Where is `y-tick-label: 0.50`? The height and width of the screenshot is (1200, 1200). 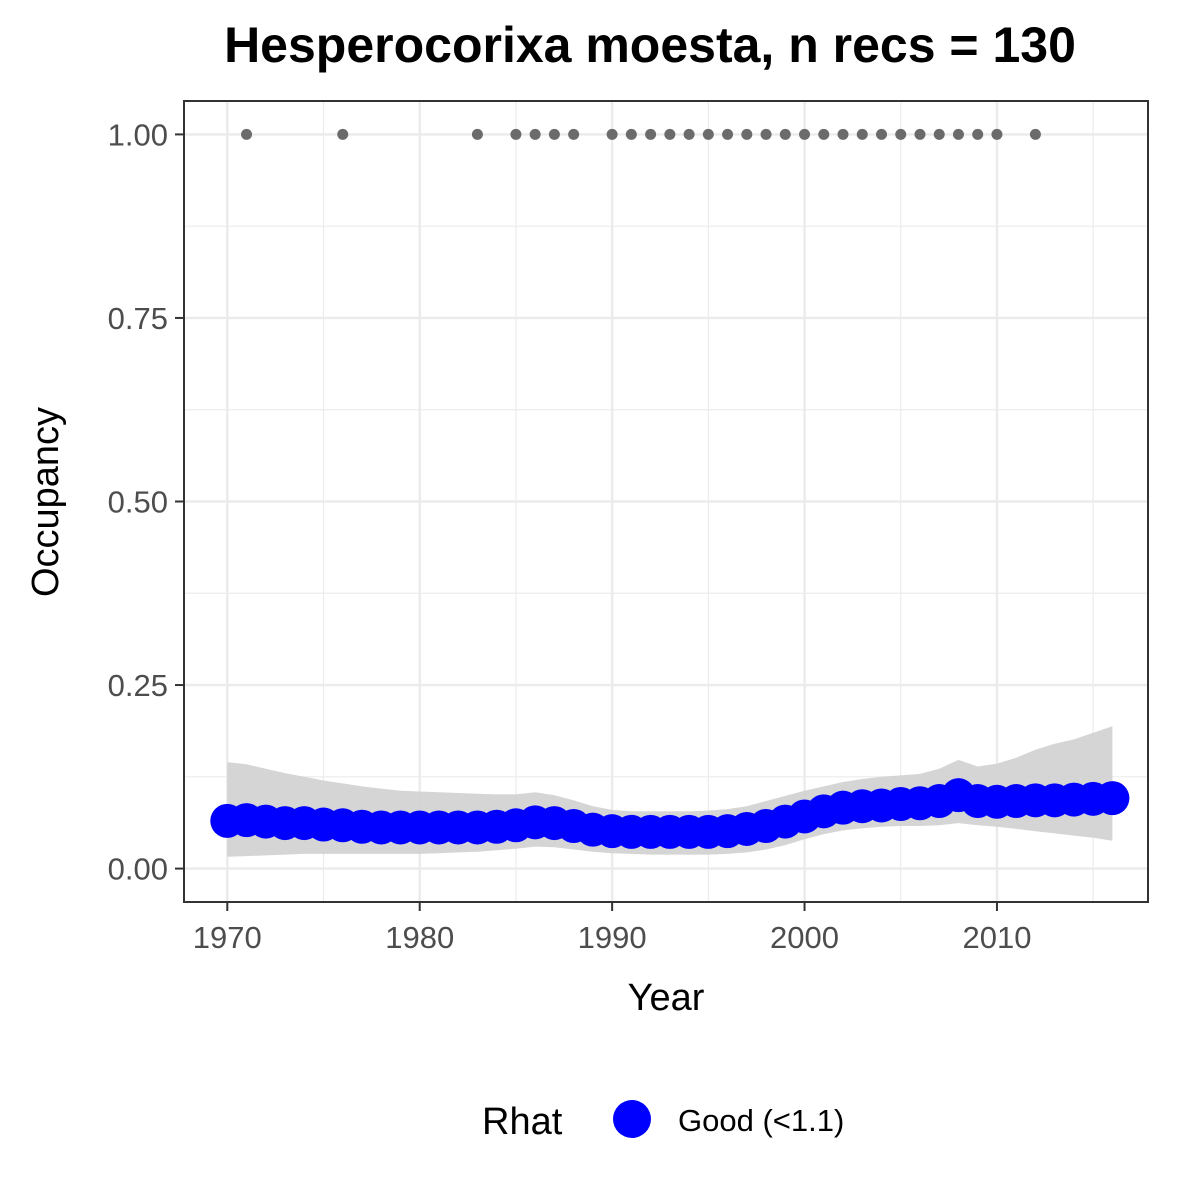
y-tick-label: 0.50 is located at coordinates (138, 502).